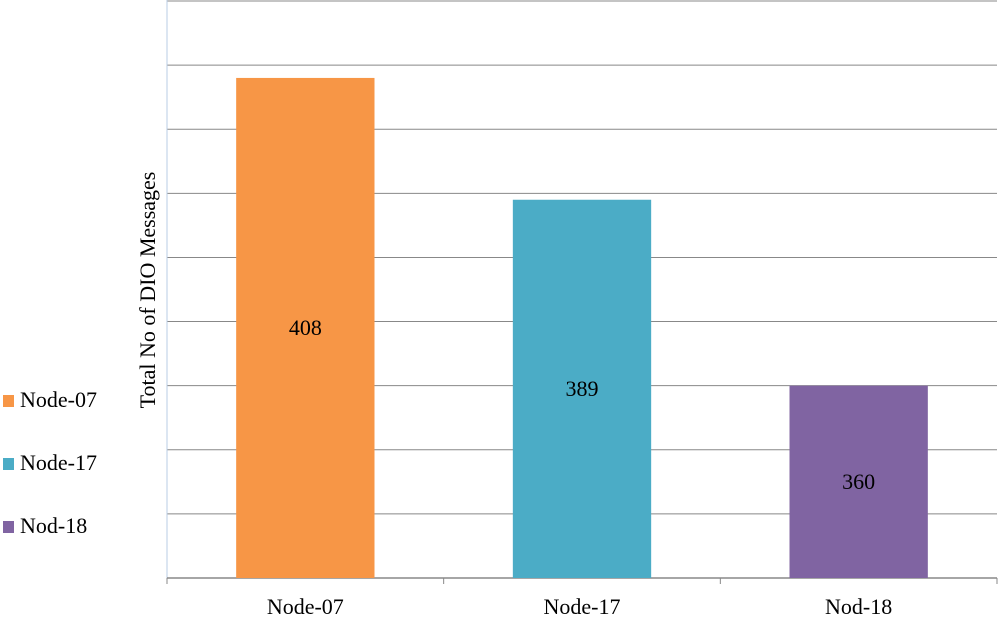 The height and width of the screenshot is (619, 1000). I want to click on x-tick-label: Node-07, so click(305, 606).